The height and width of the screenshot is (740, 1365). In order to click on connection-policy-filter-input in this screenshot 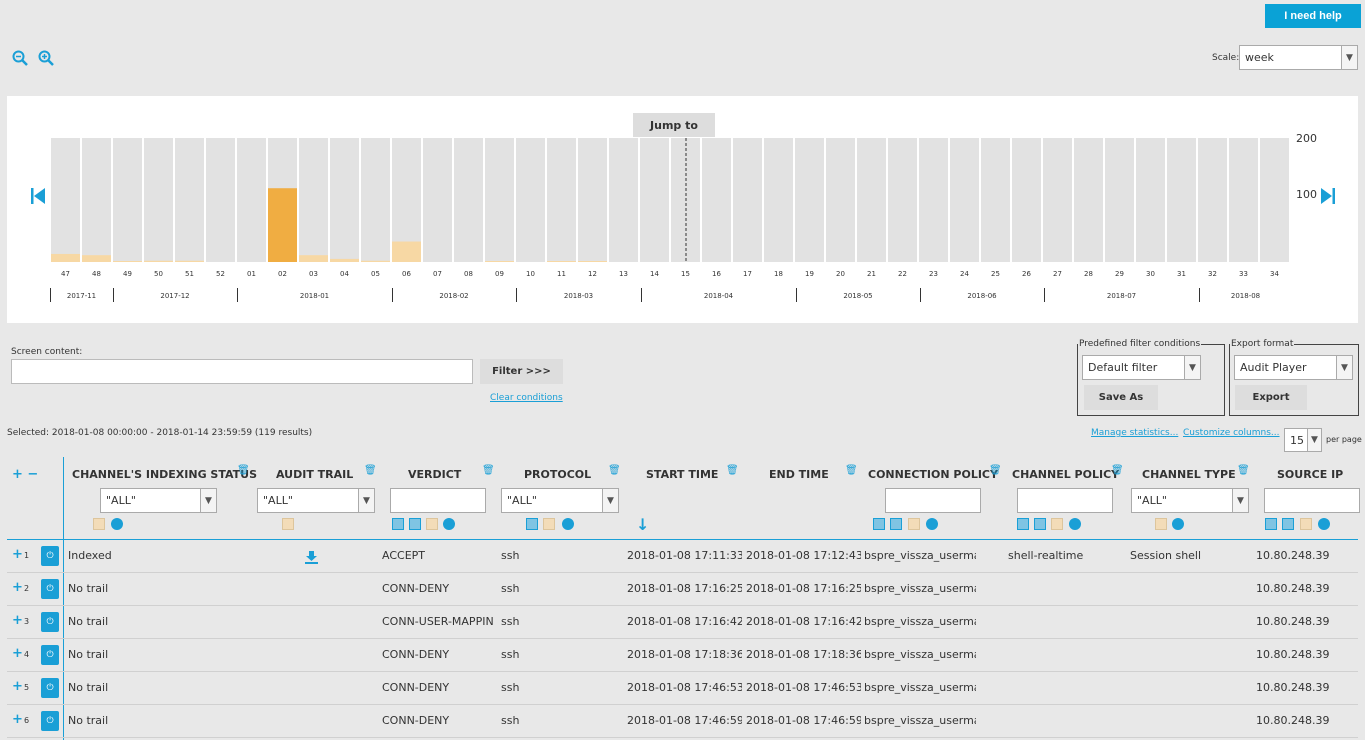, I will do `click(933, 500)`.